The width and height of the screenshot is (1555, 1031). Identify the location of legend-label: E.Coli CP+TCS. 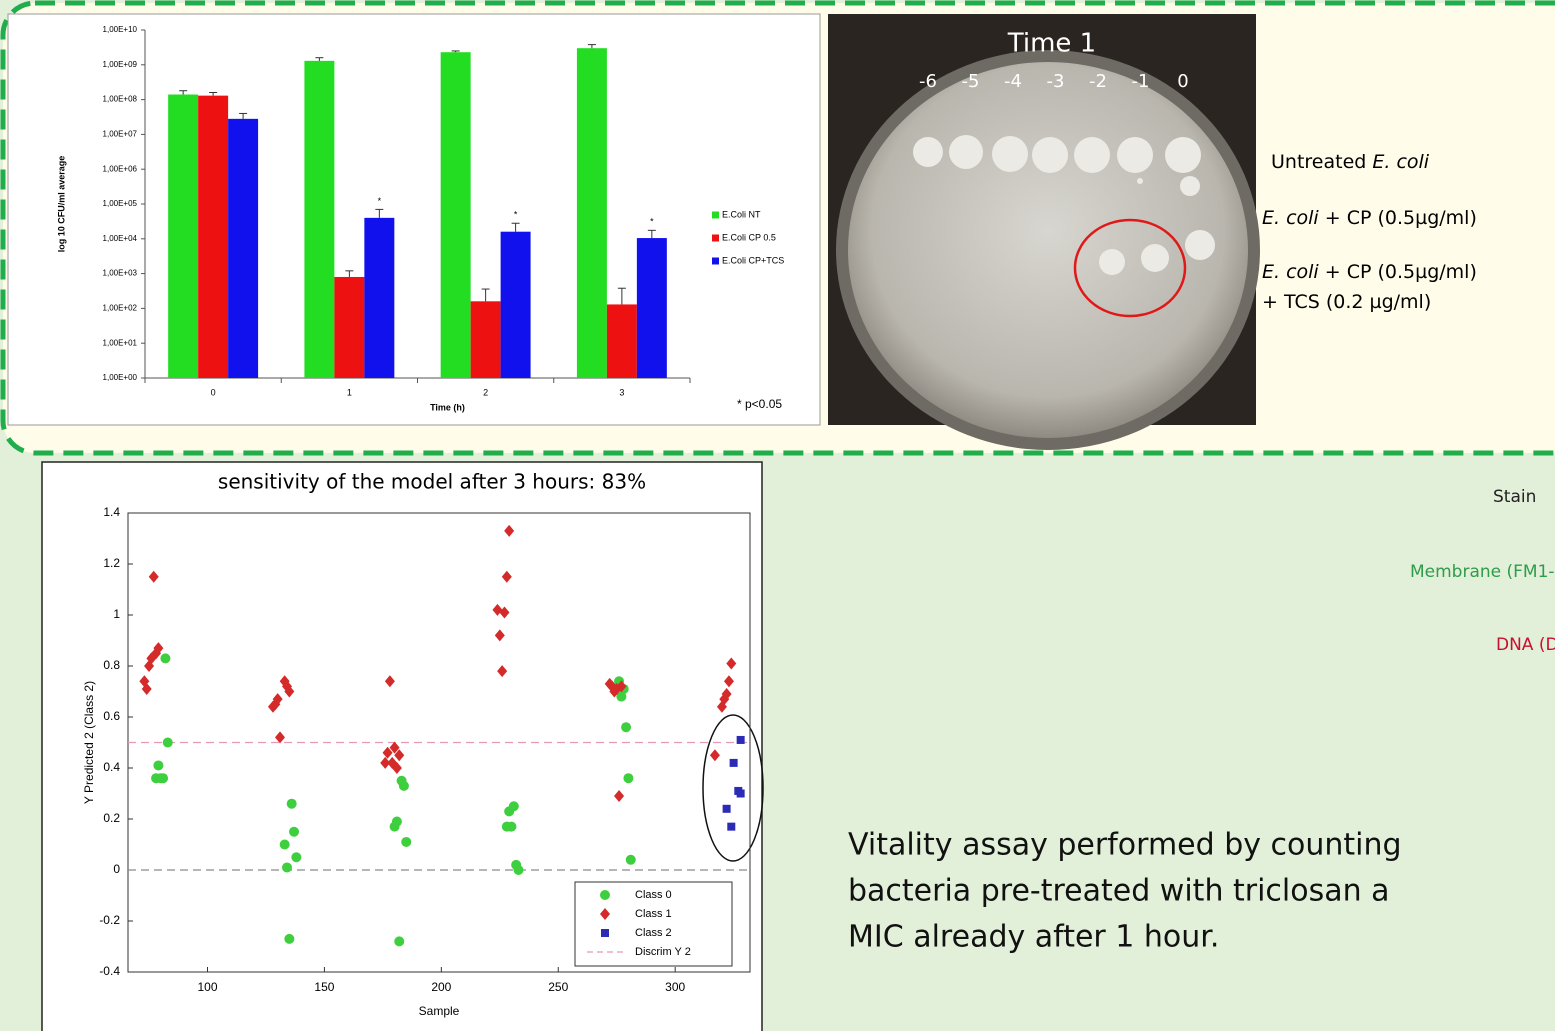
(753, 260).